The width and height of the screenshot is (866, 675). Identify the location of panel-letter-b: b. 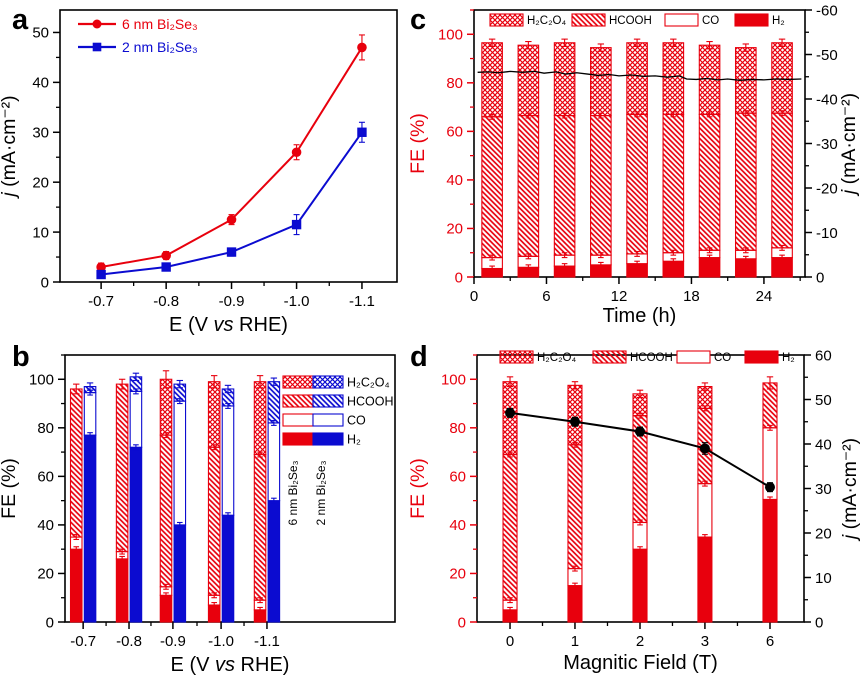
(21, 357).